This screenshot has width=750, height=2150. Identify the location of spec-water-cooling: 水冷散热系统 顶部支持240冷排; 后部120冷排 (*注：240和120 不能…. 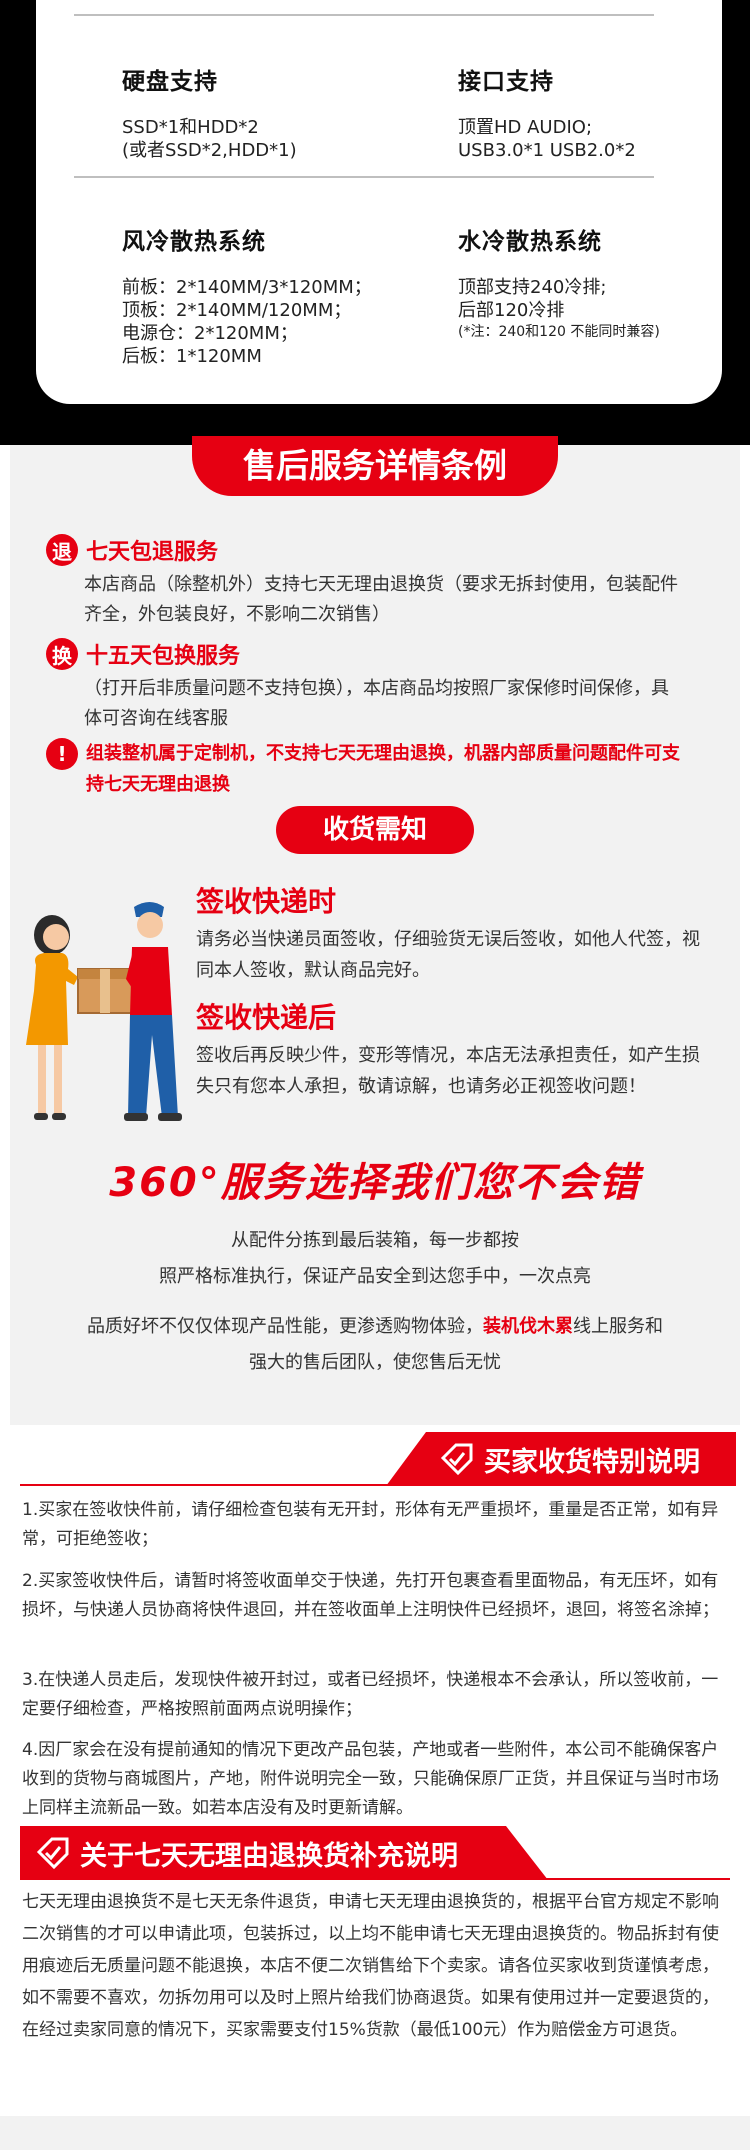
(604, 282).